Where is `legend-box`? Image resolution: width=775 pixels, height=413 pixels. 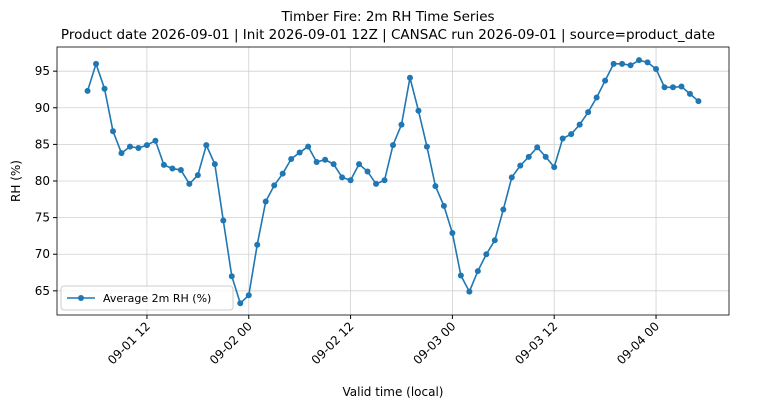 legend-box is located at coordinates (147, 298).